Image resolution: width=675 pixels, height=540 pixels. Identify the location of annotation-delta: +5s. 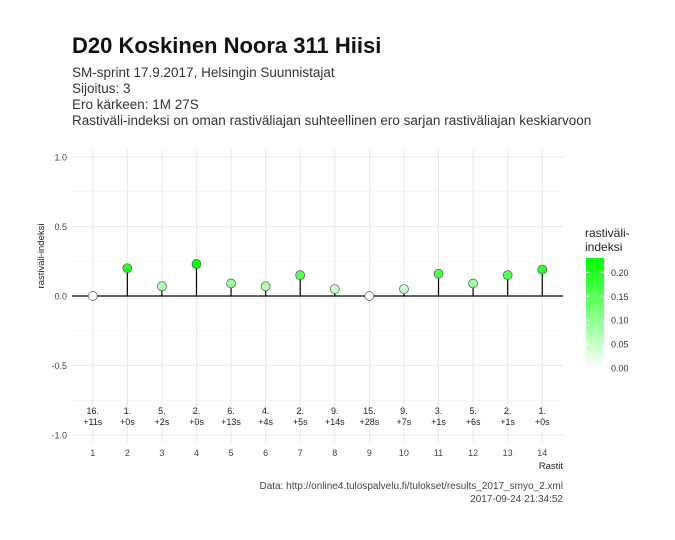
(300, 422).